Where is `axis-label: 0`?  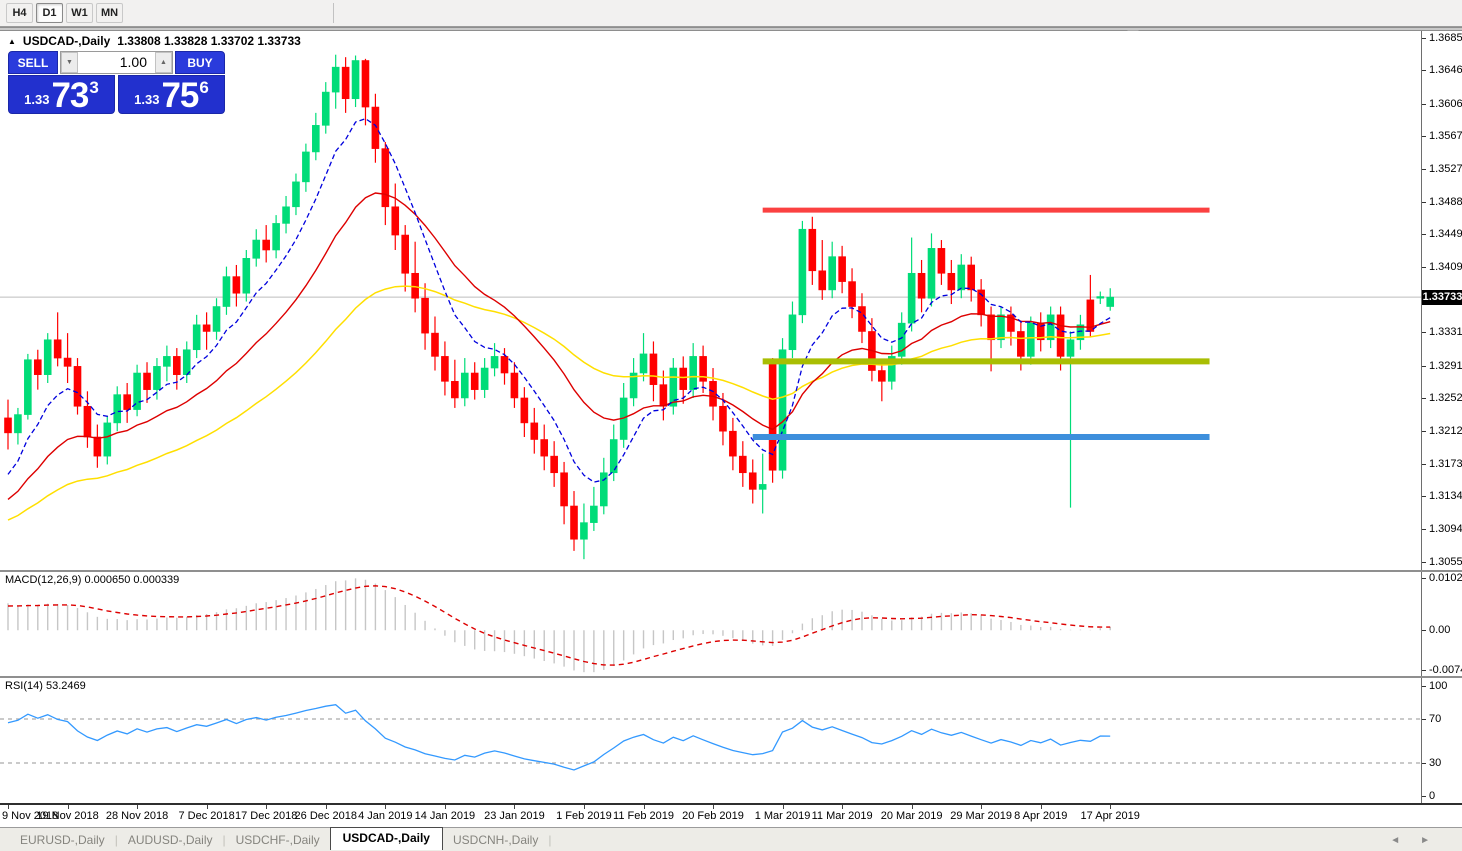 axis-label: 0 is located at coordinates (1432, 796).